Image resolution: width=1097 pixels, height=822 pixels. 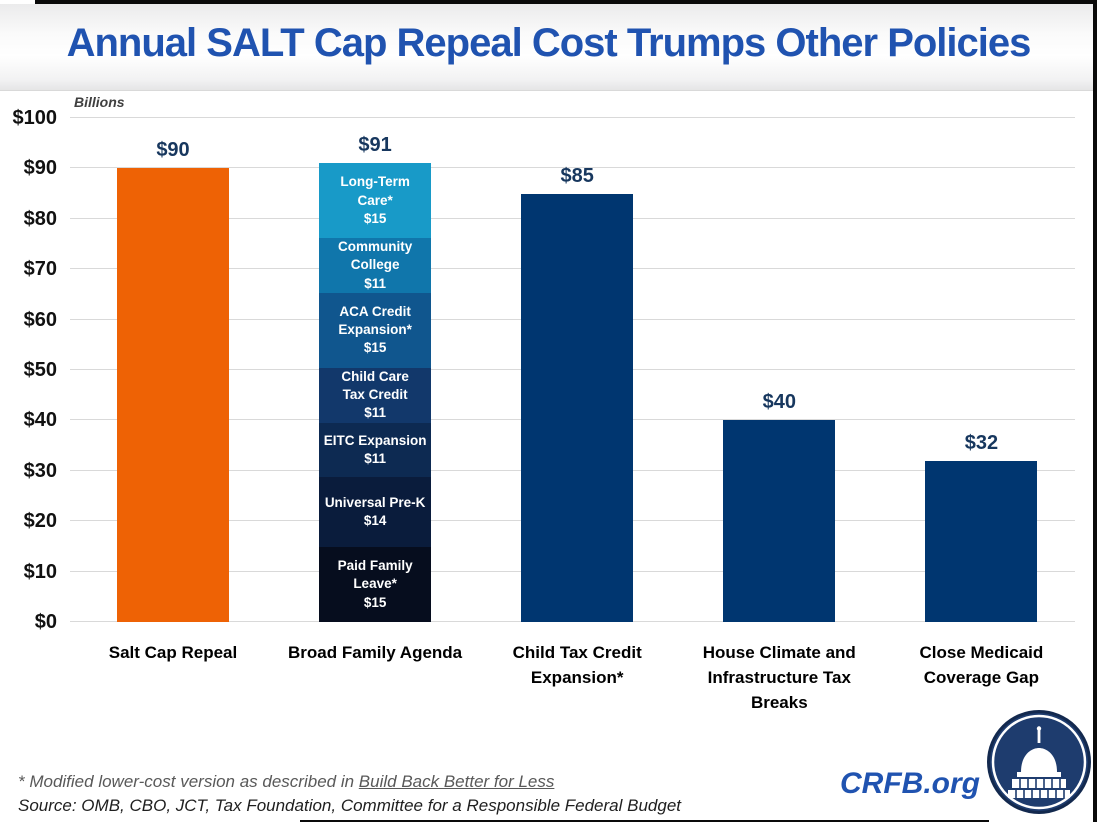 I want to click on y-axis-tick-label: $40, so click(x=40, y=420).